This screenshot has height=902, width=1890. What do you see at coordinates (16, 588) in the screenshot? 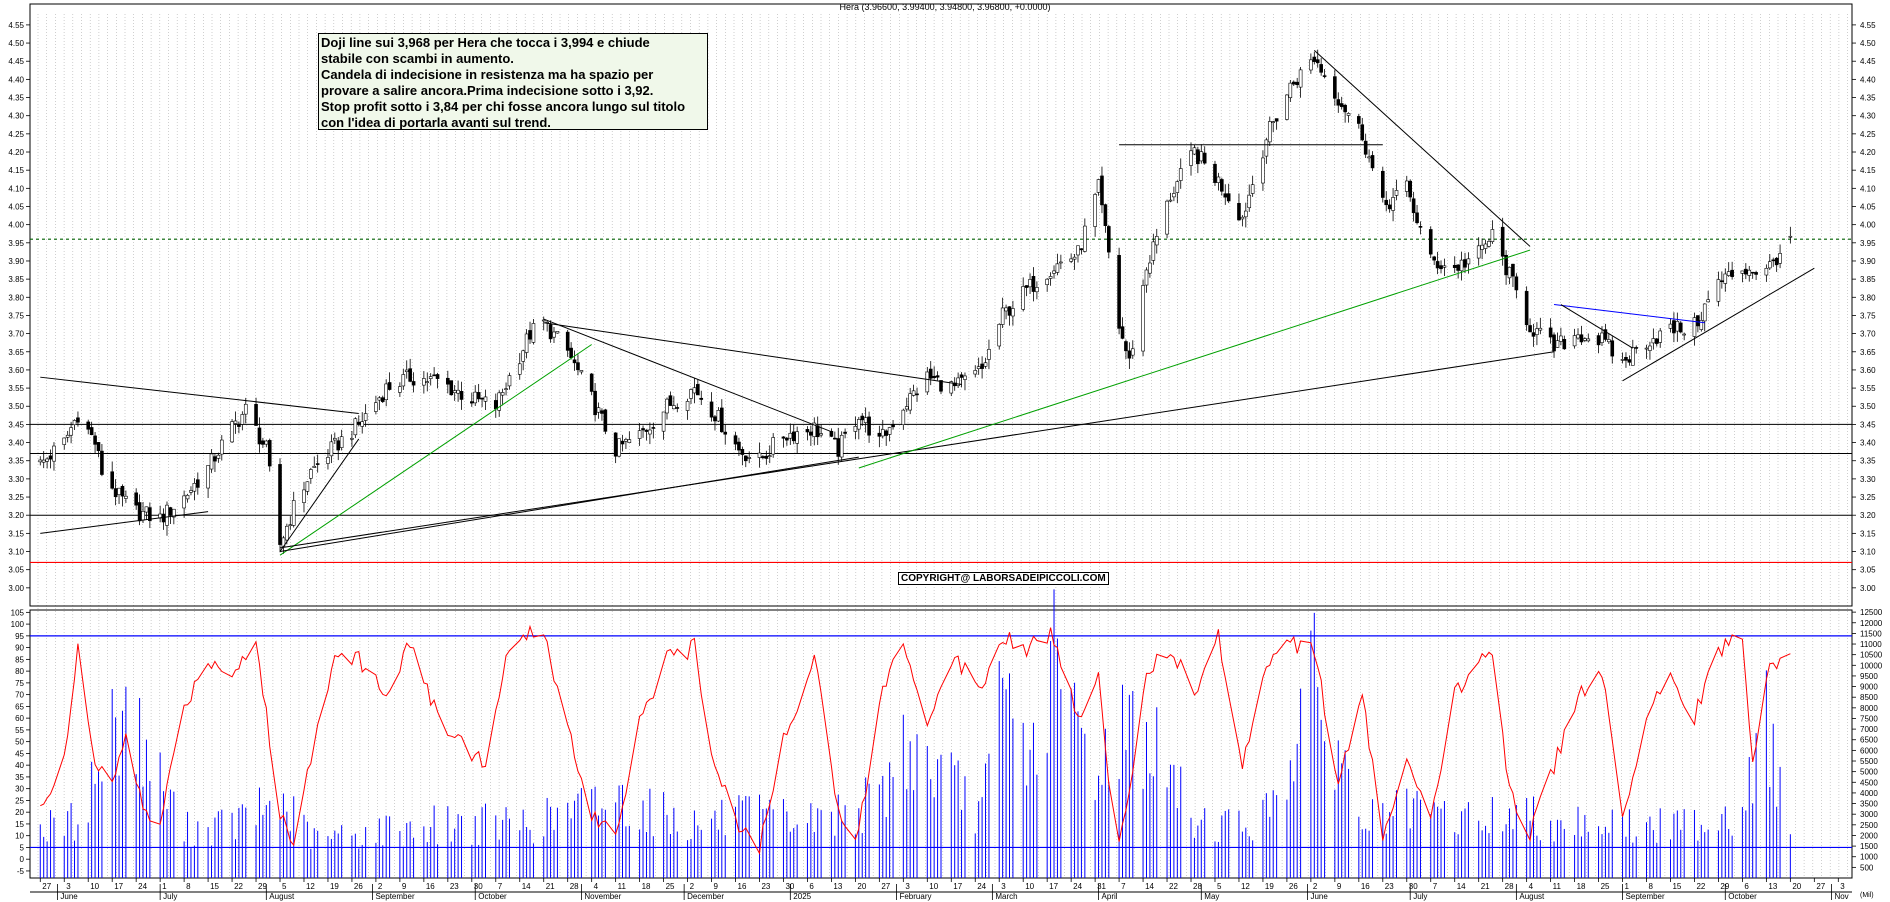
I see `price-tick-label-left: 3.00` at bounding box center [16, 588].